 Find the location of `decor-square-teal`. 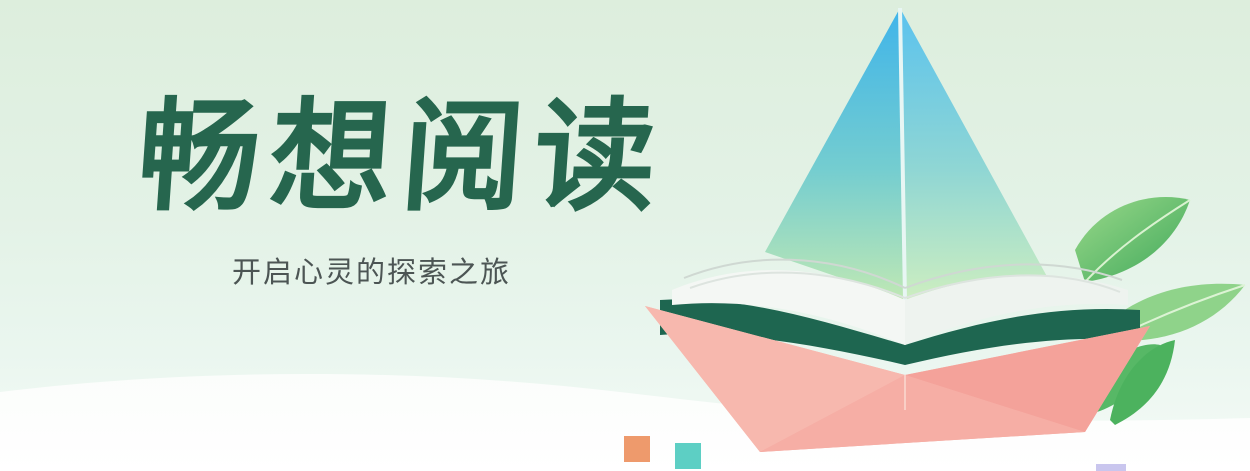

decor-square-teal is located at coordinates (688, 456).